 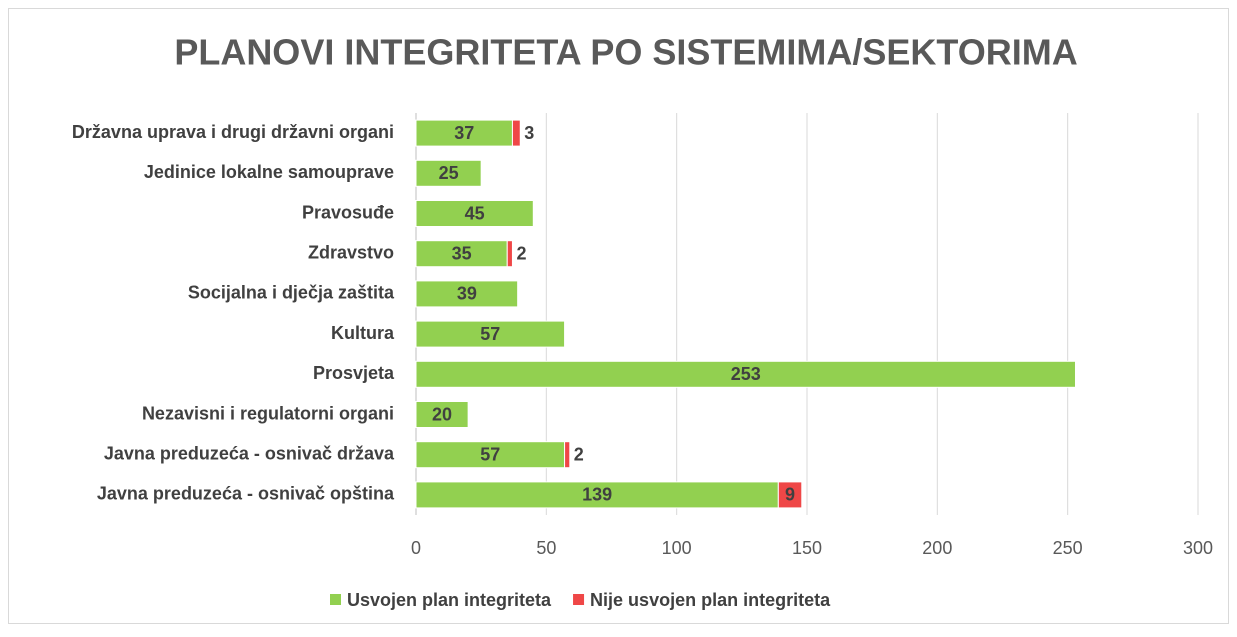 What do you see at coordinates (233, 132) in the screenshot?
I see `y-tick-label: Državna uprava i drugi državni organi` at bounding box center [233, 132].